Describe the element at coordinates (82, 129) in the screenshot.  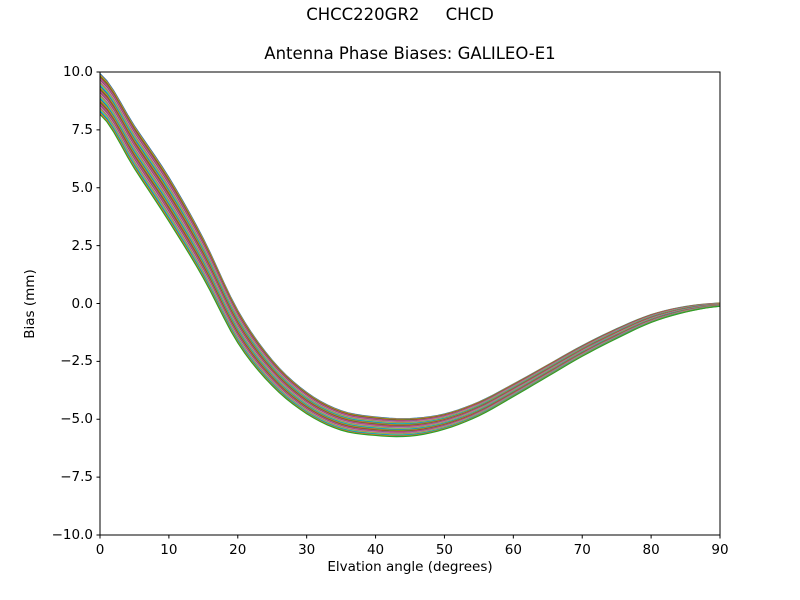
I see `y-tick-label: 7.5` at that location.